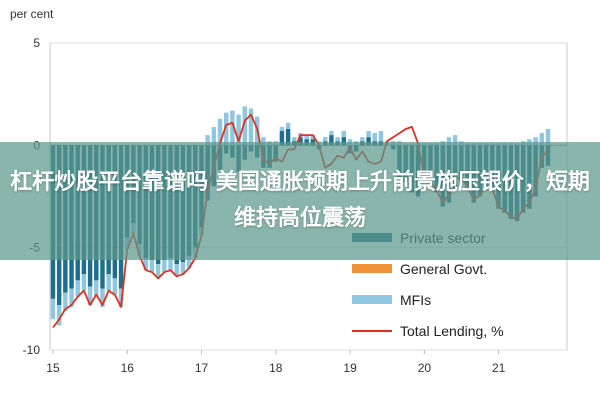 The height and width of the screenshot is (400, 600). I want to click on y-axis-label: per cent, so click(32, 14).